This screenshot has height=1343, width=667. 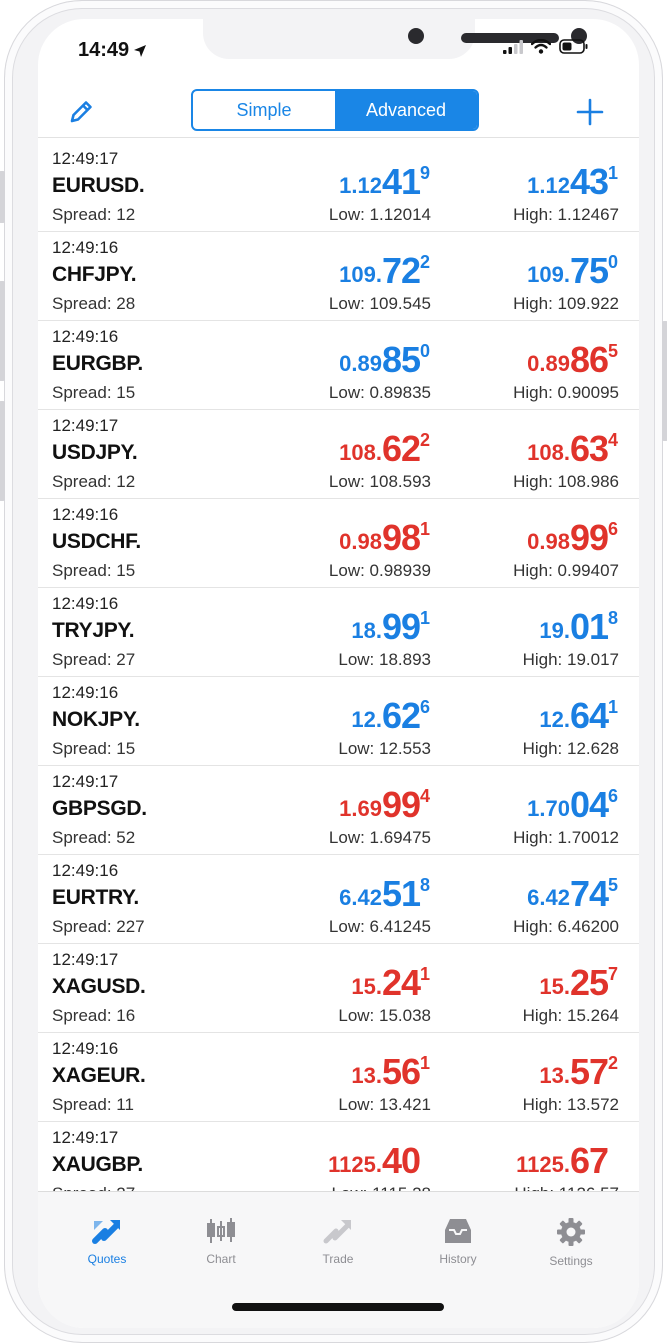 What do you see at coordinates (140, 50) in the screenshot?
I see `location-arrow-icon` at bounding box center [140, 50].